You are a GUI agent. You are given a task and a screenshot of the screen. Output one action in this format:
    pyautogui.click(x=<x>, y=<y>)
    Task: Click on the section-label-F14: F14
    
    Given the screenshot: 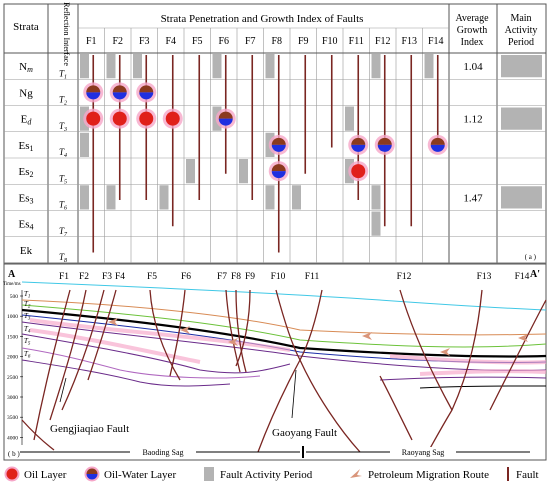 What is the action you would take?
    pyautogui.click(x=522, y=277)
    